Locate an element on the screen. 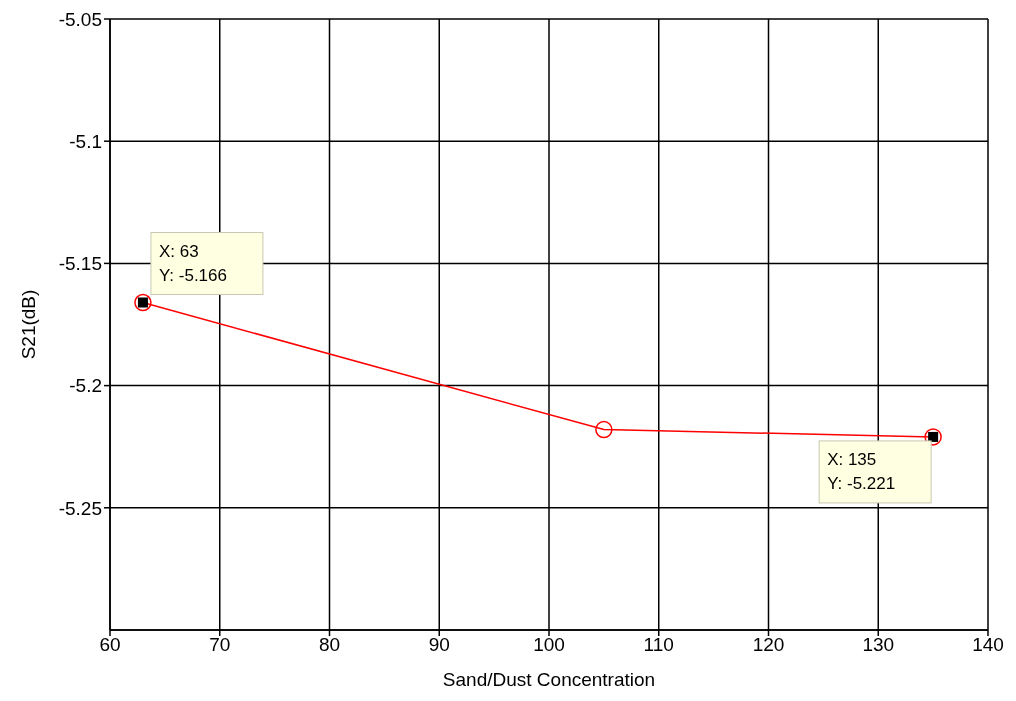 The image size is (1016, 701). annotation: X: 63 Y: -5.166 is located at coordinates (192, 263).